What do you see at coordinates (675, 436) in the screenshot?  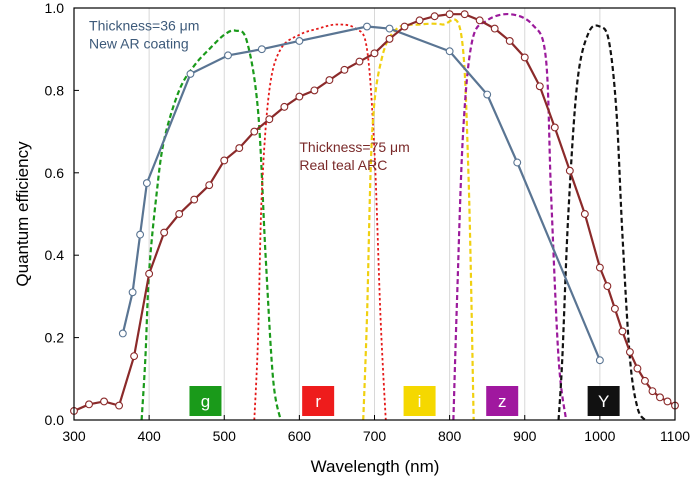 I see `x-tick-label: 1100` at bounding box center [675, 436].